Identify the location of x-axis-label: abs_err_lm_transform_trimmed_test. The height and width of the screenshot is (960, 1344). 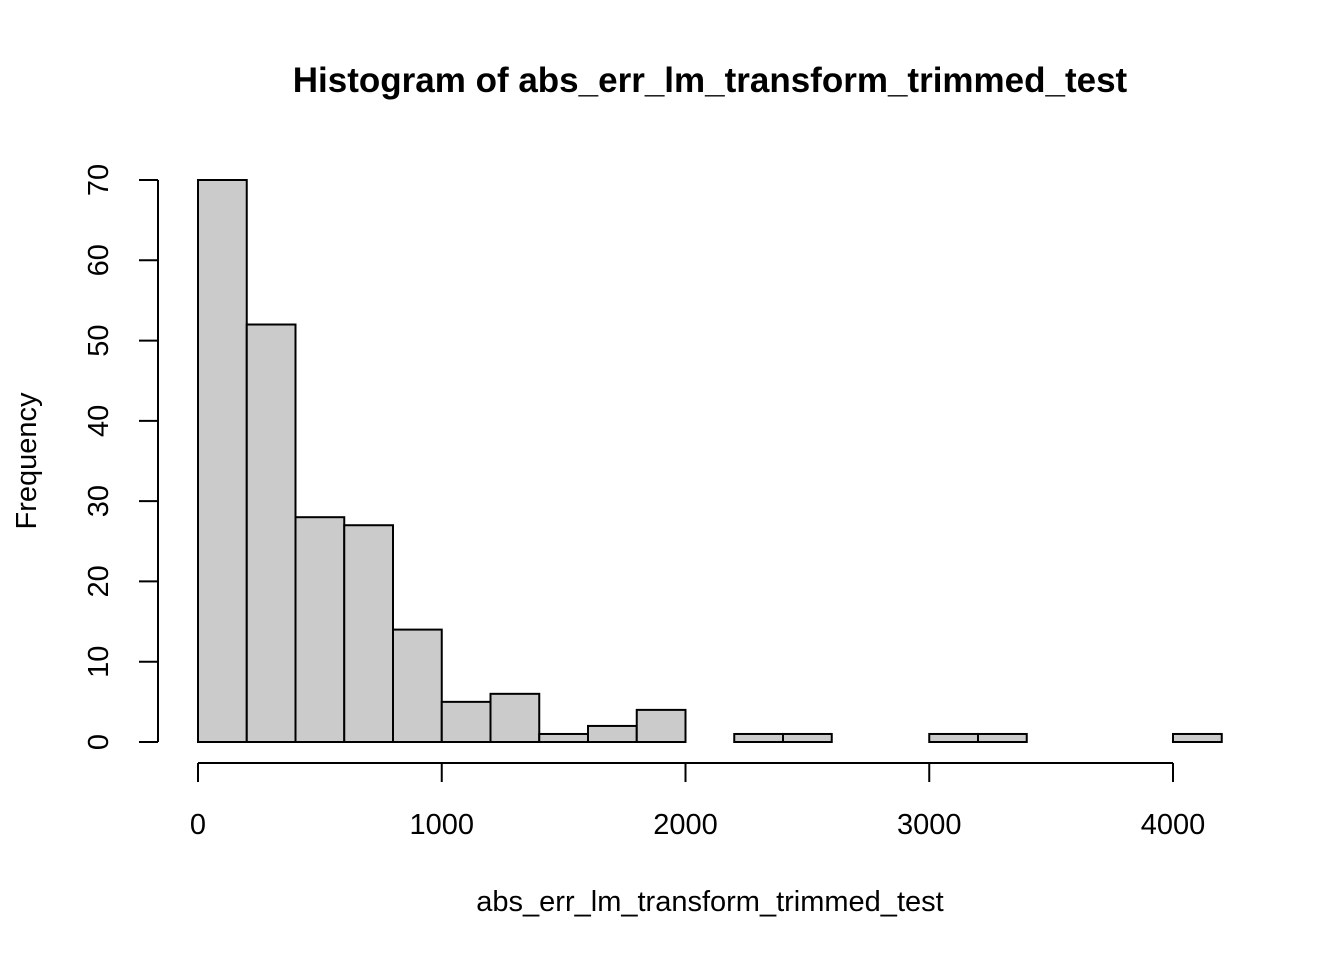
(709, 902).